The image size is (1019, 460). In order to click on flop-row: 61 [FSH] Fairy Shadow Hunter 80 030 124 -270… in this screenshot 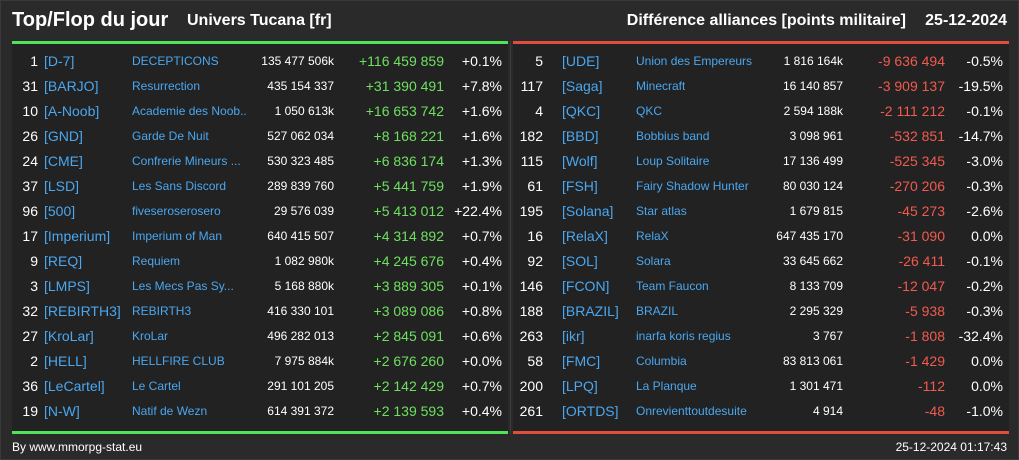, I will do `click(761, 185)`.